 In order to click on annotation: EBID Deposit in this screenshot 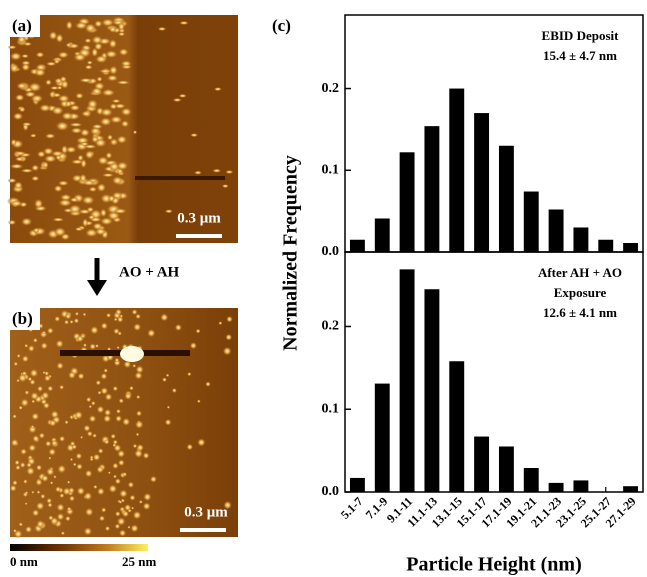, I will do `click(581, 35)`.